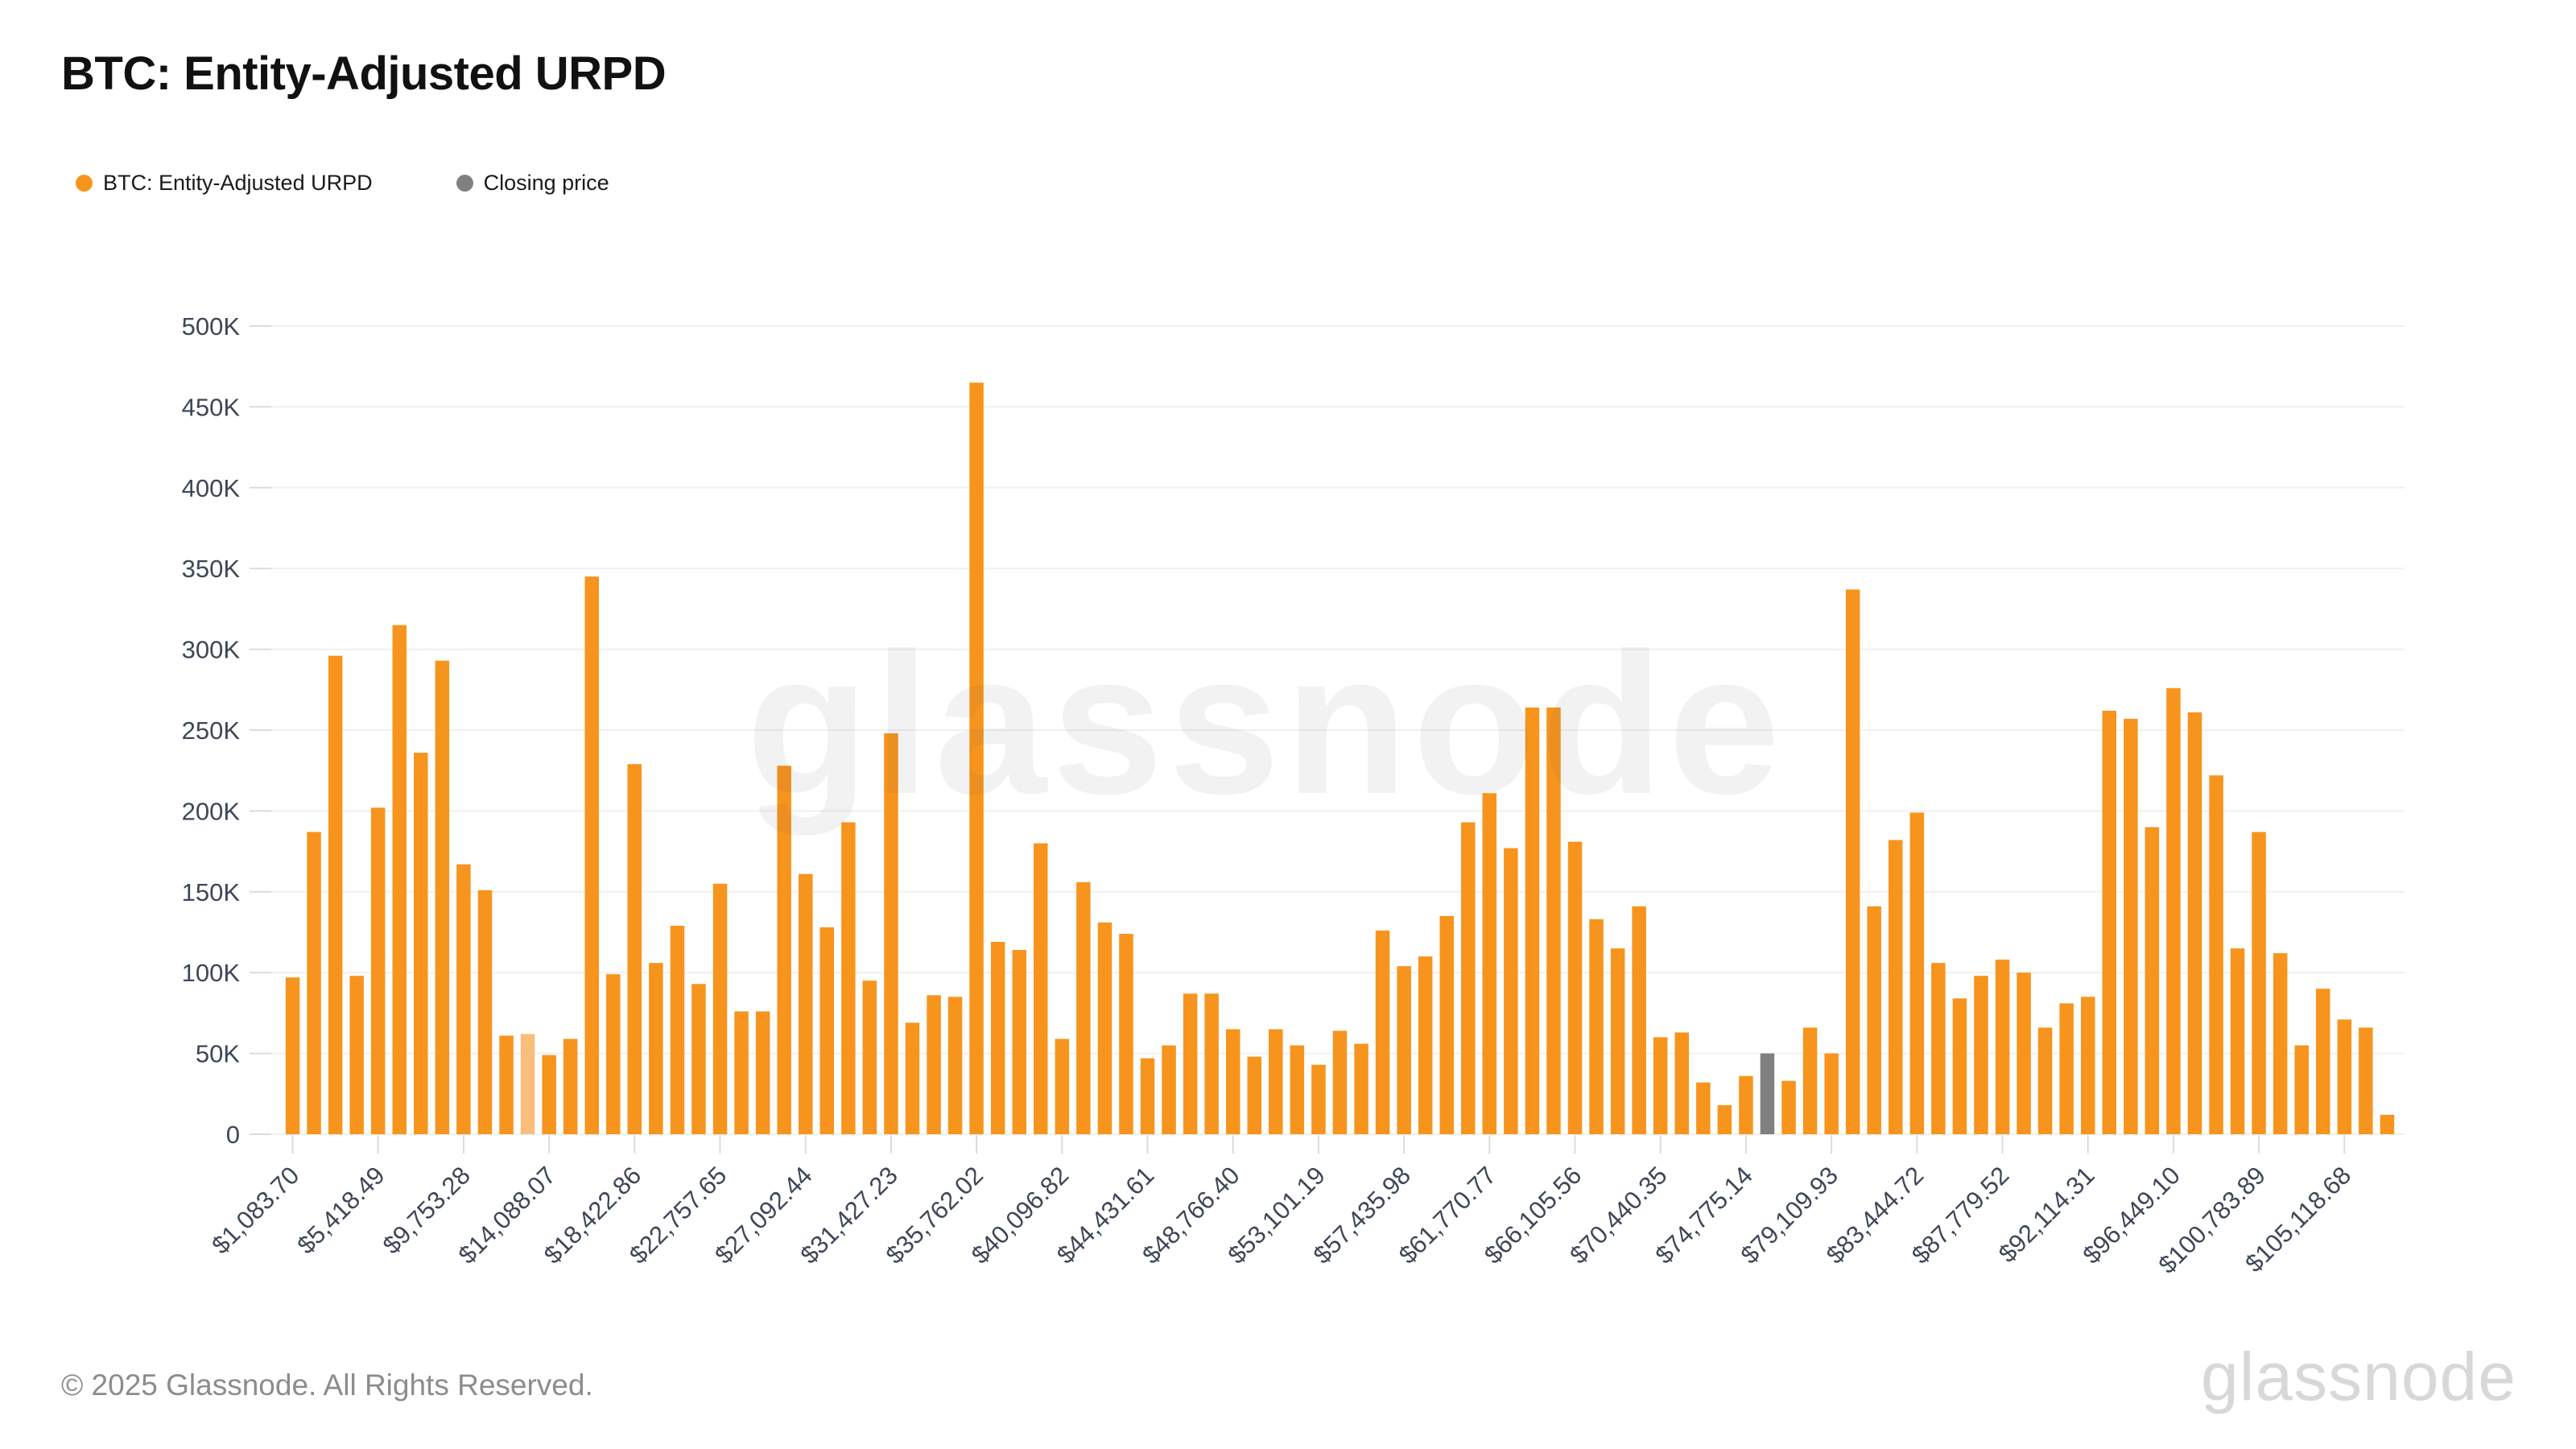 The width and height of the screenshot is (2576, 1449). What do you see at coordinates (527, 1084) in the screenshot?
I see `faded-bar` at bounding box center [527, 1084].